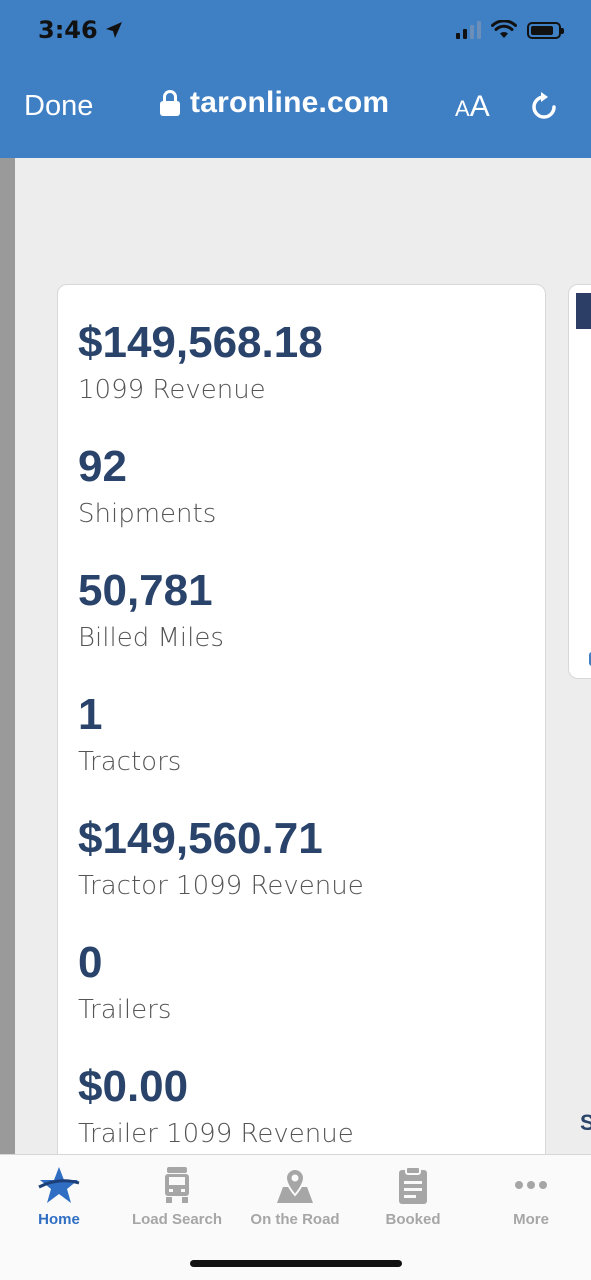 This screenshot has width=591, height=1280. Describe the element at coordinates (125, 981) in the screenshot. I see `stat-trailers: 0 Trailers` at that location.